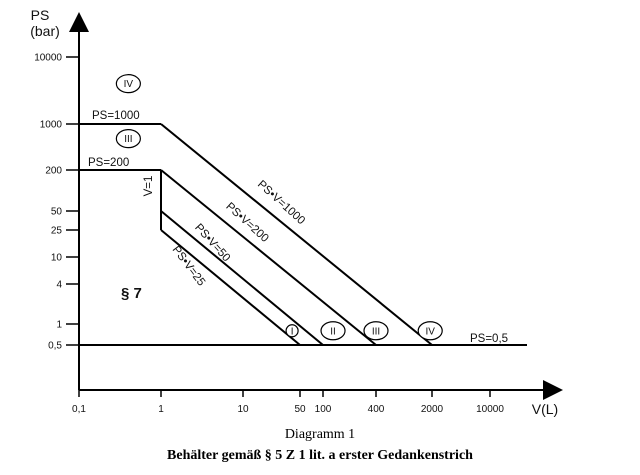 The image size is (640, 475). Describe the element at coordinates (320, 434) in the screenshot. I see `caption: Diagramm 1` at that location.